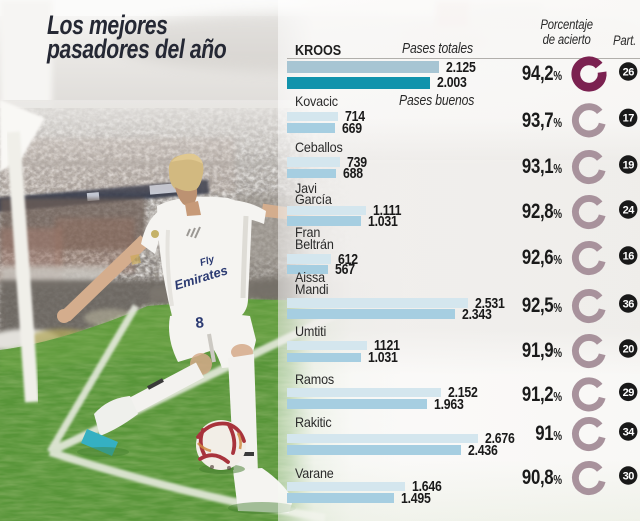 This screenshot has height=521, width=640. Describe the element at coordinates (629, 304) in the screenshot. I see `svg-text: 36` at that location.